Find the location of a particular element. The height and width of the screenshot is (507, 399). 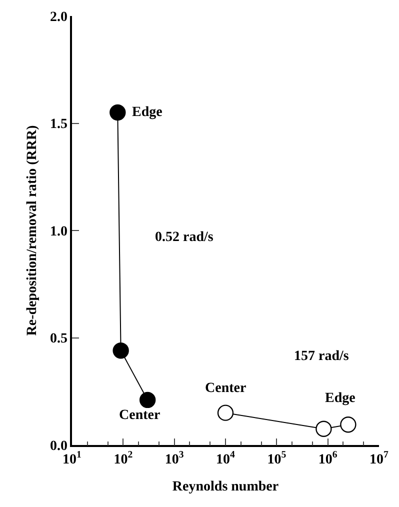

x-tick-label: 10$^{6}$ is located at coordinates (328, 459).